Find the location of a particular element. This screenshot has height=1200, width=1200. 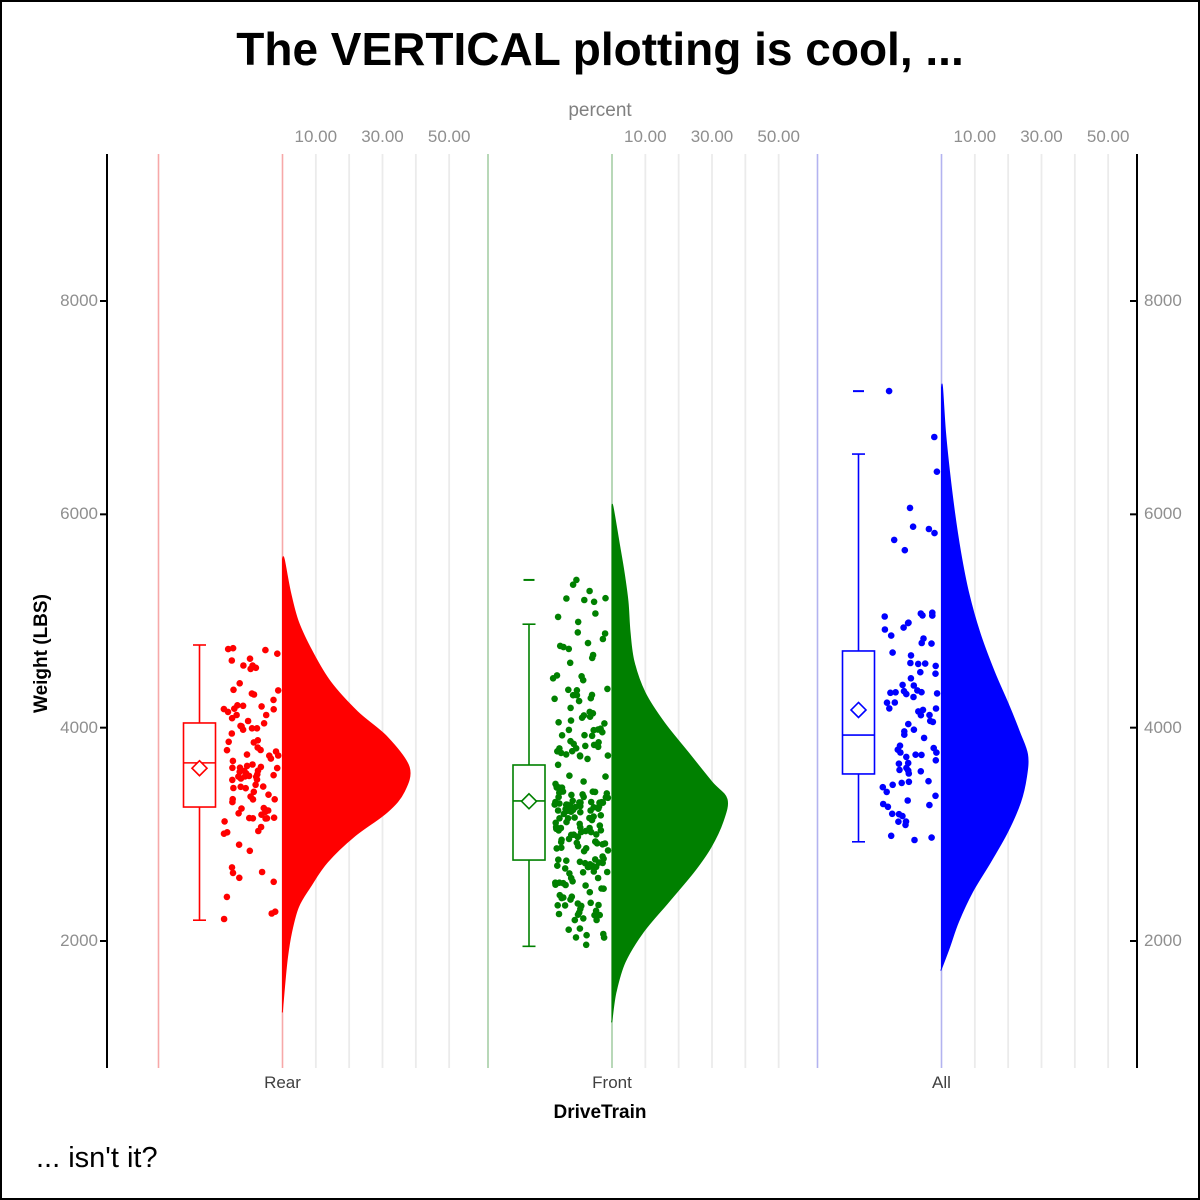

y-tick-label-right: 6000 is located at coordinates (1163, 514).